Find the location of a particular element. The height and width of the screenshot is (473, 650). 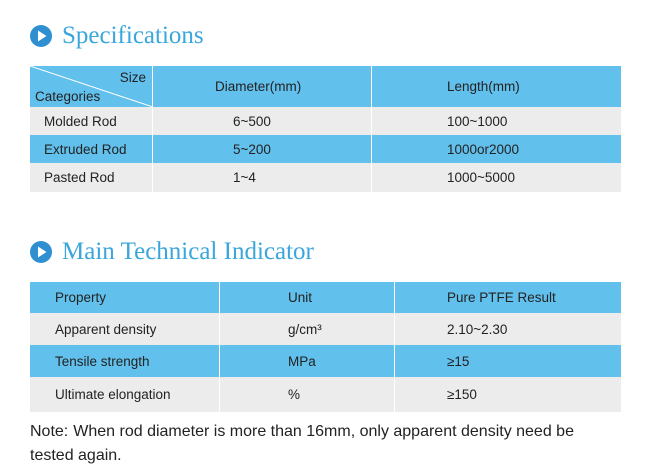

header-text: Size is located at coordinates (132, 77).